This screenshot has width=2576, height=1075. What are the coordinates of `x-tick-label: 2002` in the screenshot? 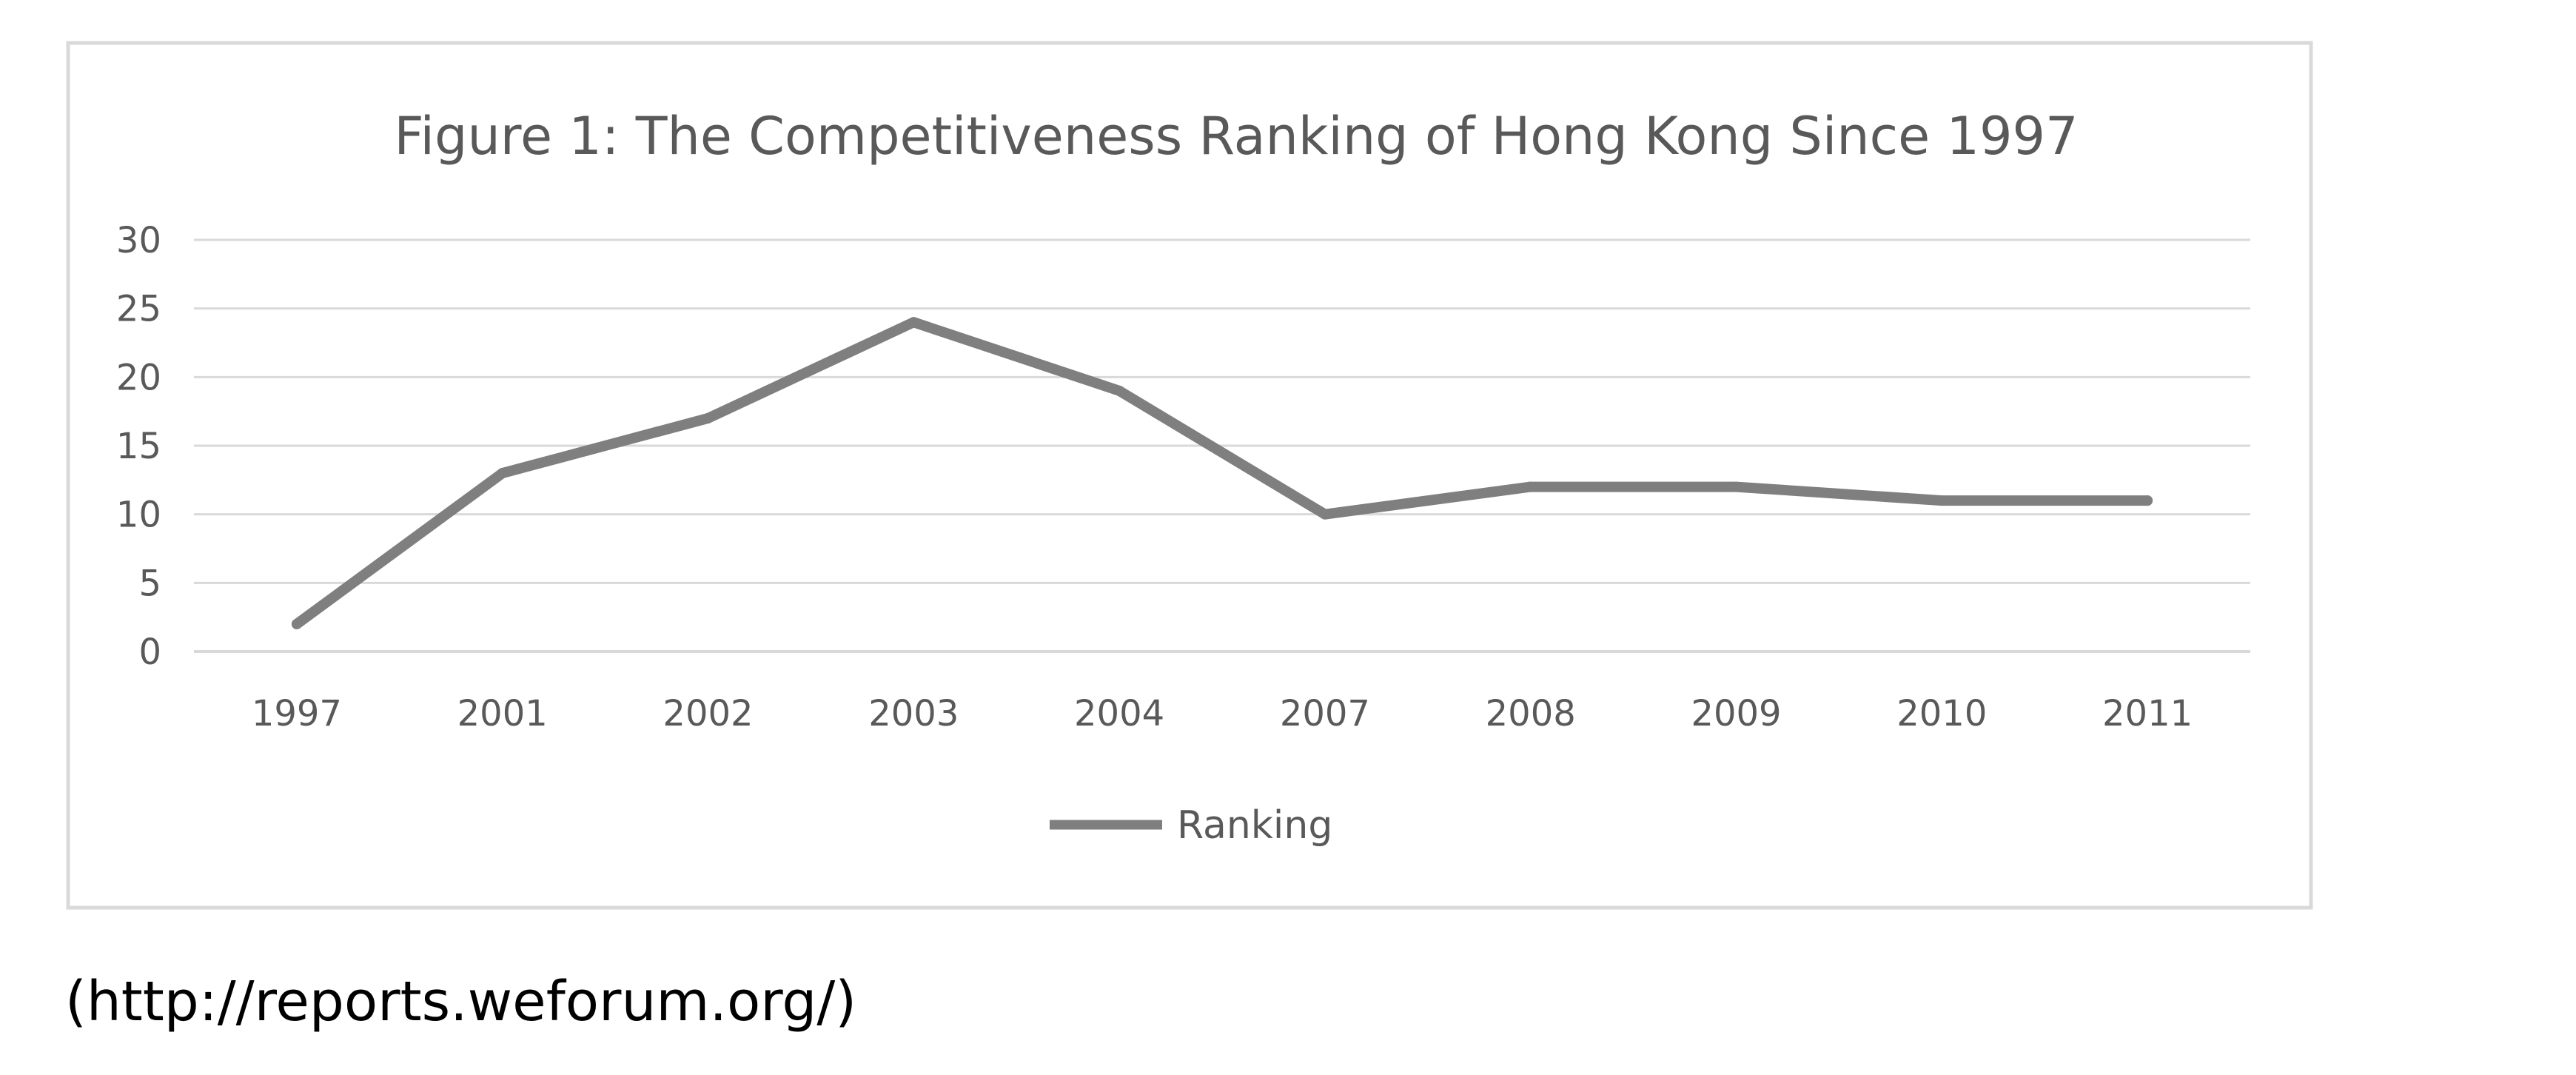 It's located at (708, 713).